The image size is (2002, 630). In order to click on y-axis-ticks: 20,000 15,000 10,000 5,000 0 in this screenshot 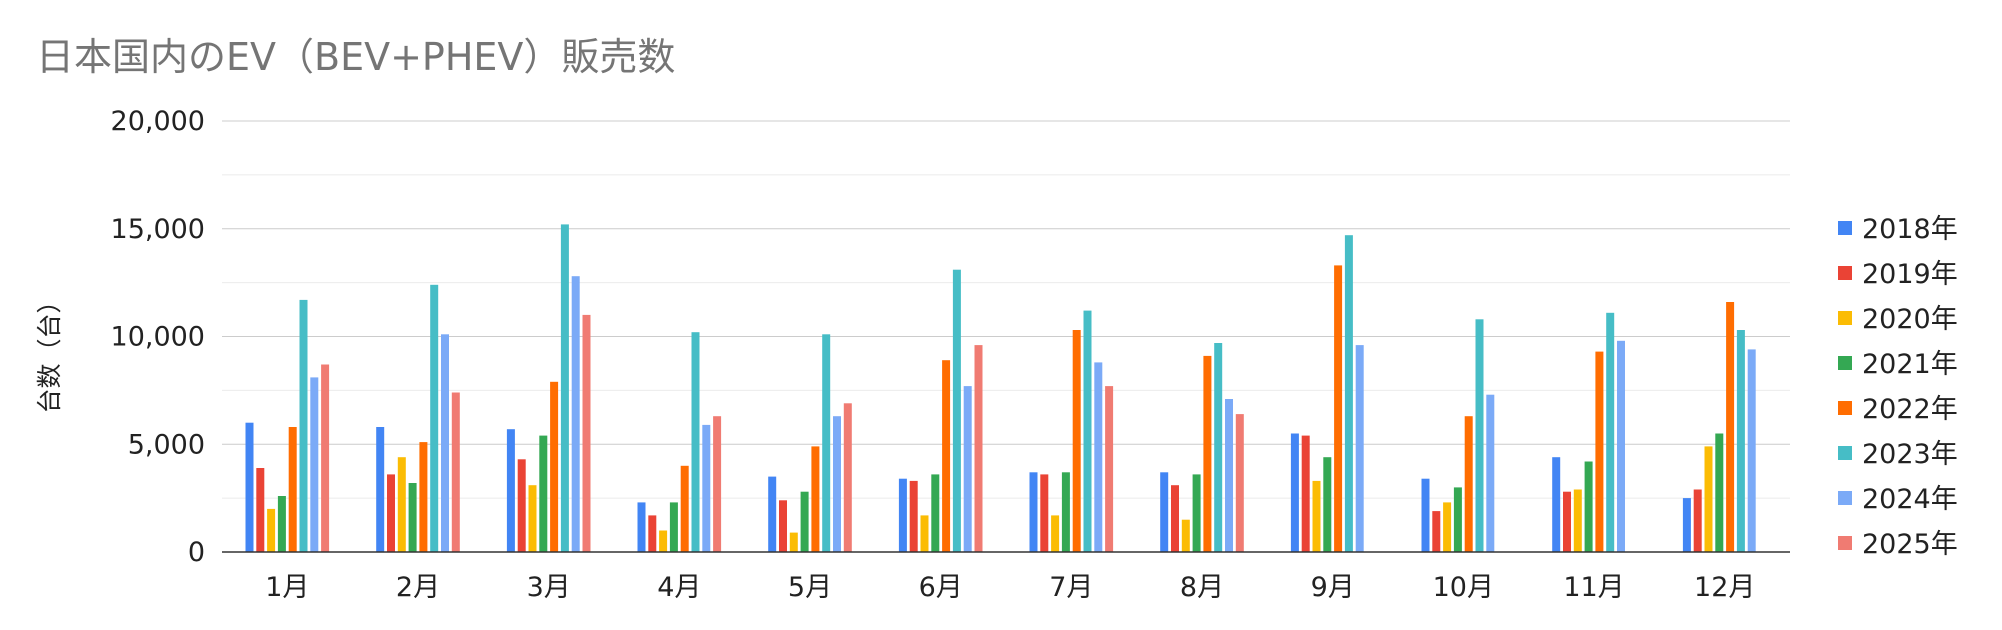, I will do `click(158, 337)`.